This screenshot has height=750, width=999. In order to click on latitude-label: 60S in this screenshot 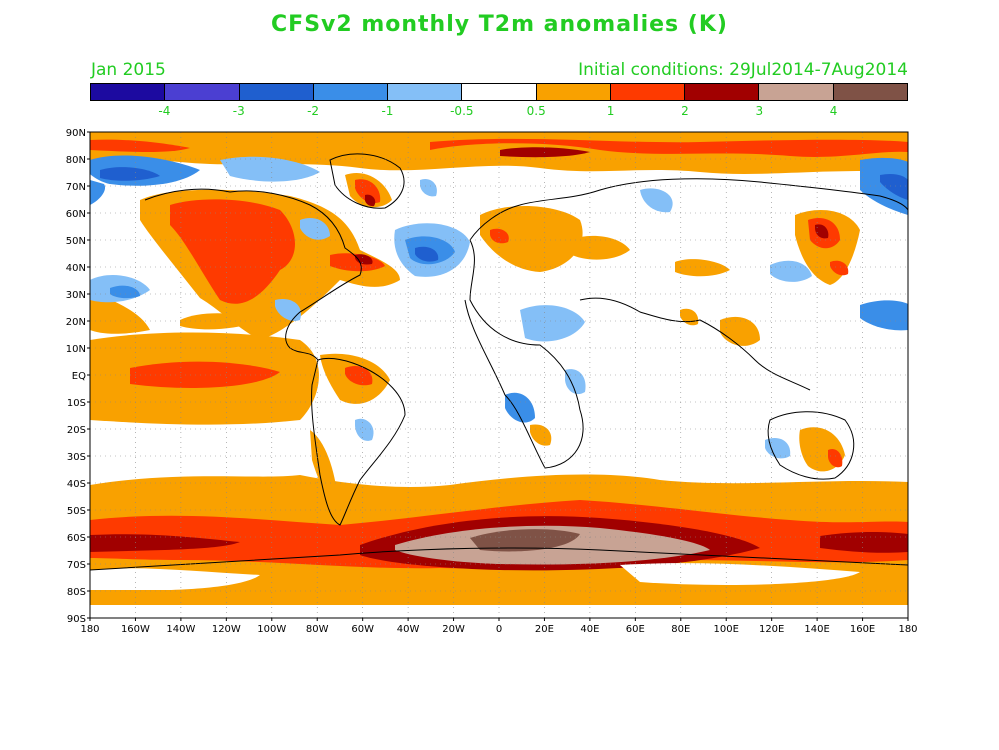, I will do `click(76, 538)`.